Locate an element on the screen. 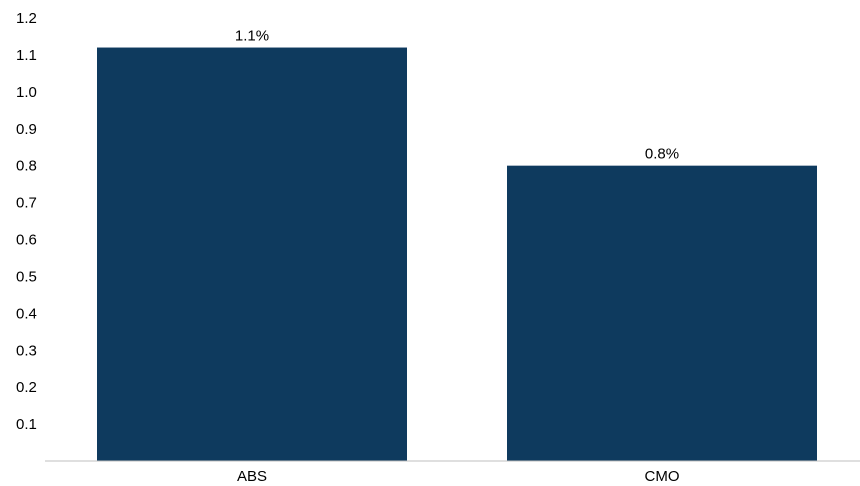 The image size is (860, 486). data-labels: 1.1% 0.8% is located at coordinates (457, 95).